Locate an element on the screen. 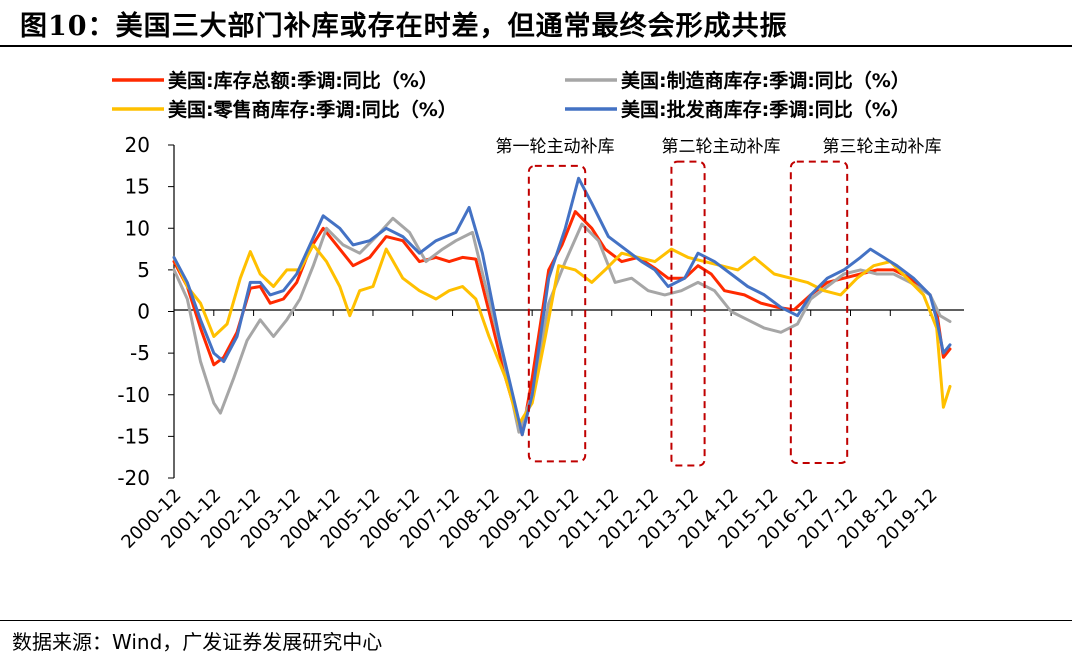 The width and height of the screenshot is (1080, 662). y-tick-label: 5 is located at coordinates (143, 270).